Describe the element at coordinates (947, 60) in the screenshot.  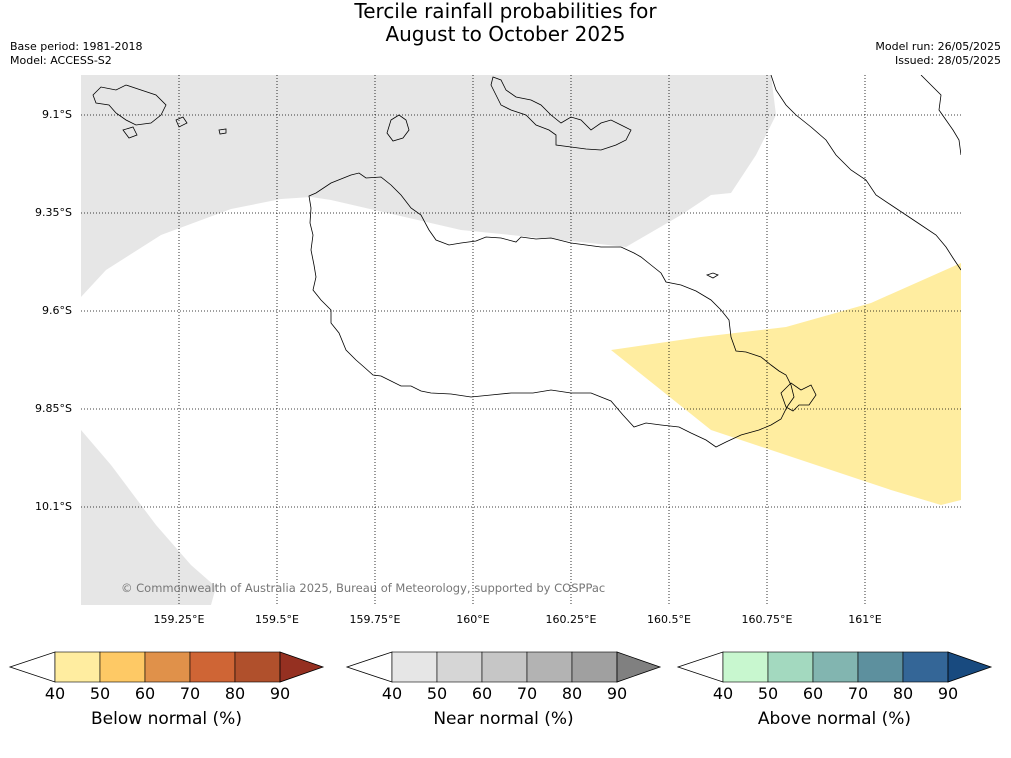
I see `issued-date: Issued: 28/05/2025` at that location.